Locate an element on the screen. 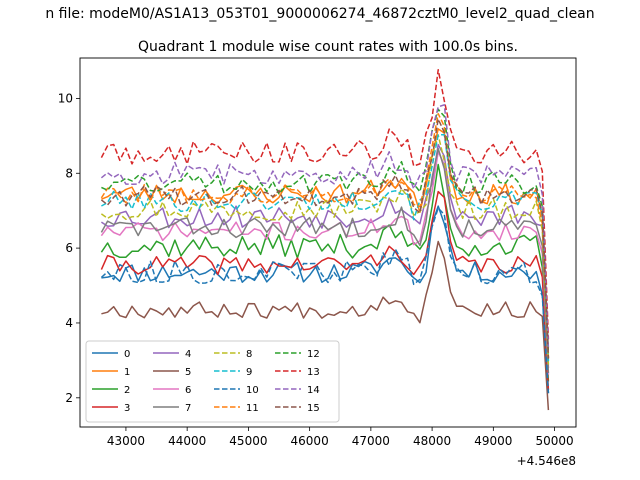  legend-label-14: 14 is located at coordinates (313, 390).